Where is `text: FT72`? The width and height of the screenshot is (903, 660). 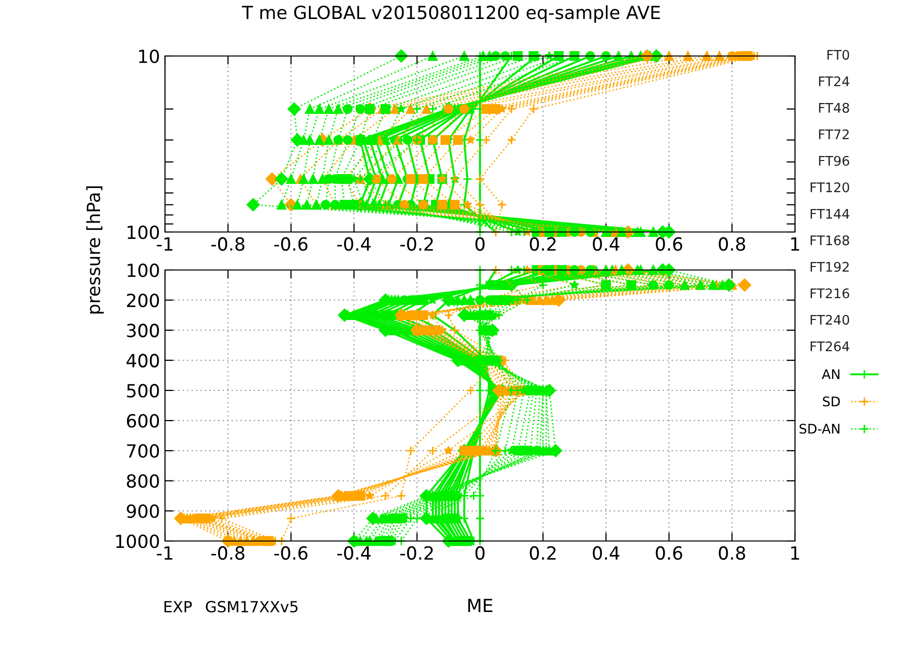
text: FT72 is located at coordinates (834, 134).